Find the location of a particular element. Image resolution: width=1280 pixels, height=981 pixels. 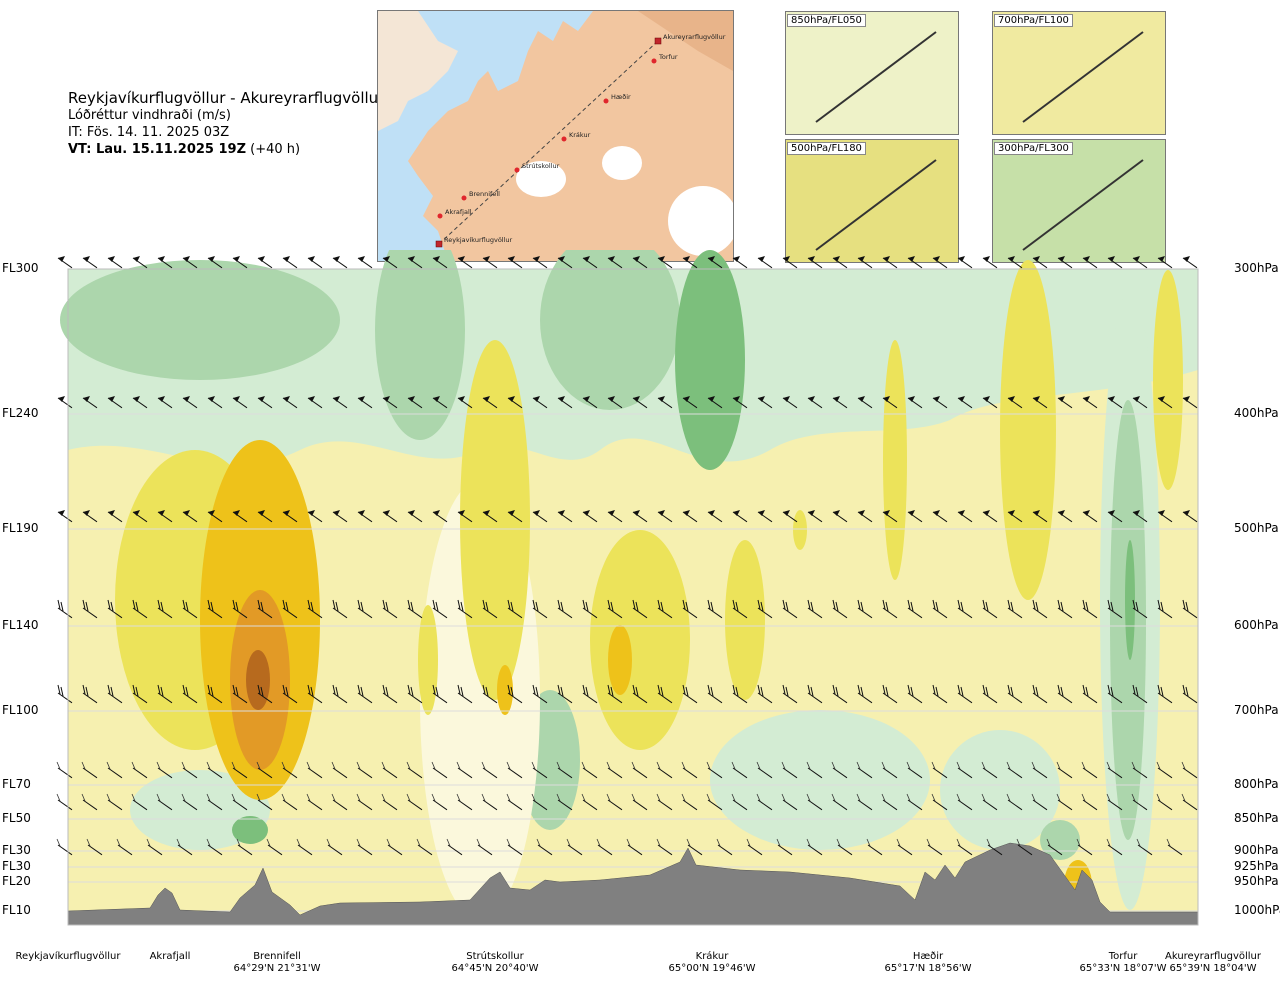

map-airport-marker is located at coordinates (658, 41).